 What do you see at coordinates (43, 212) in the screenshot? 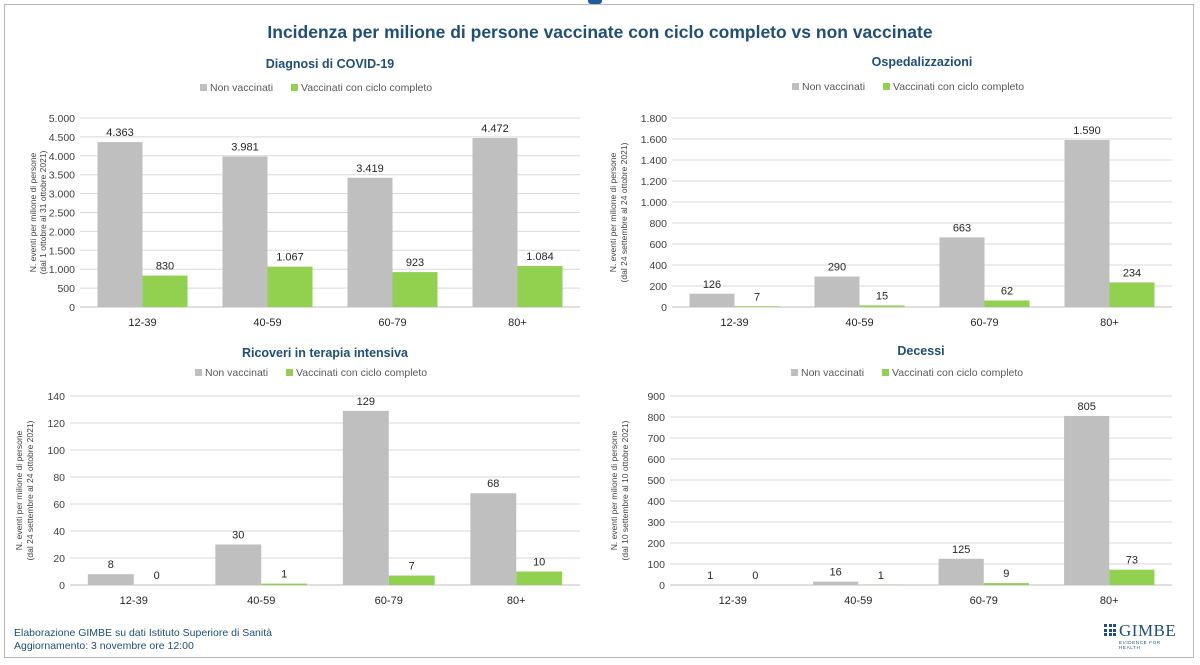
I see `y-axis-label-period: (dal 1 ottobre al 31 ottobre 2021)` at bounding box center [43, 212].